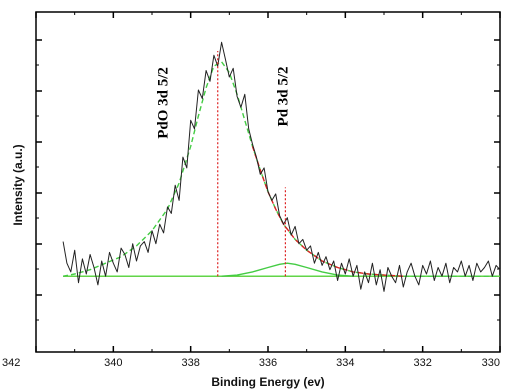  I want to click on pdo-3d52-label: PdO 3d 5/2, so click(163, 103).